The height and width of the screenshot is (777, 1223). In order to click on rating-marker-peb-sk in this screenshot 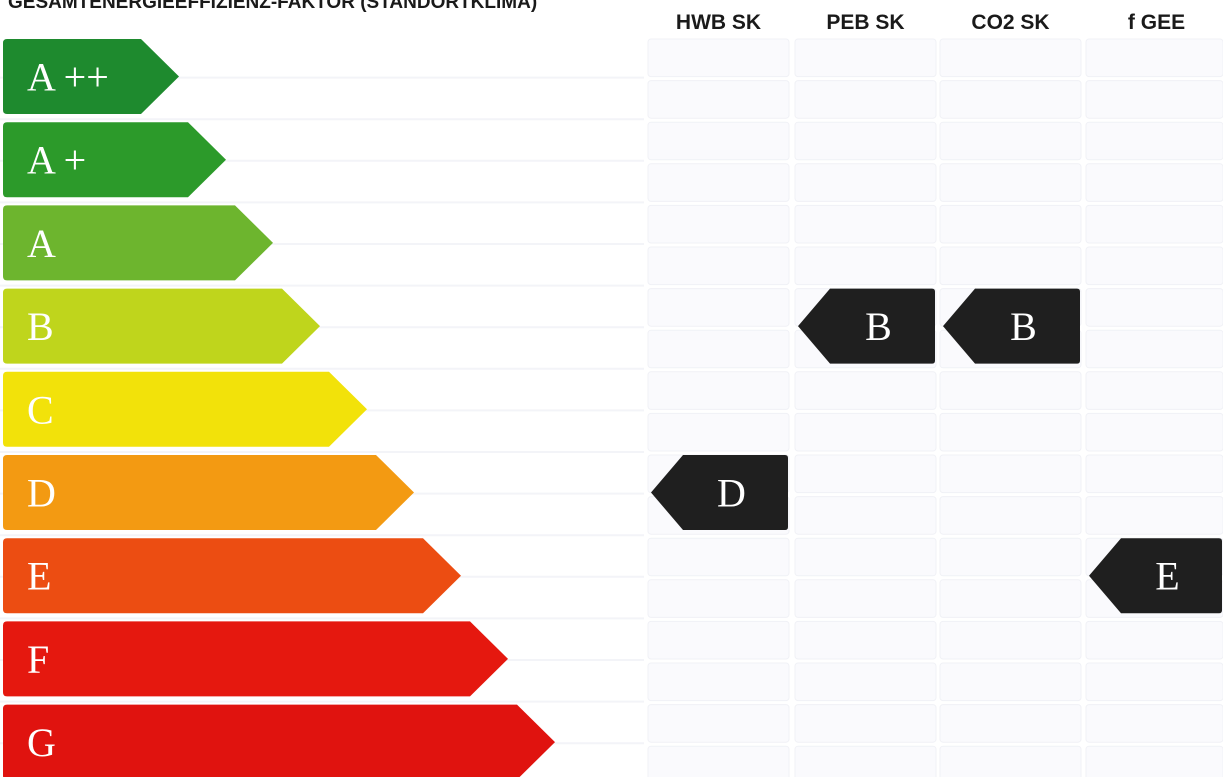, I will do `click(866, 326)`.